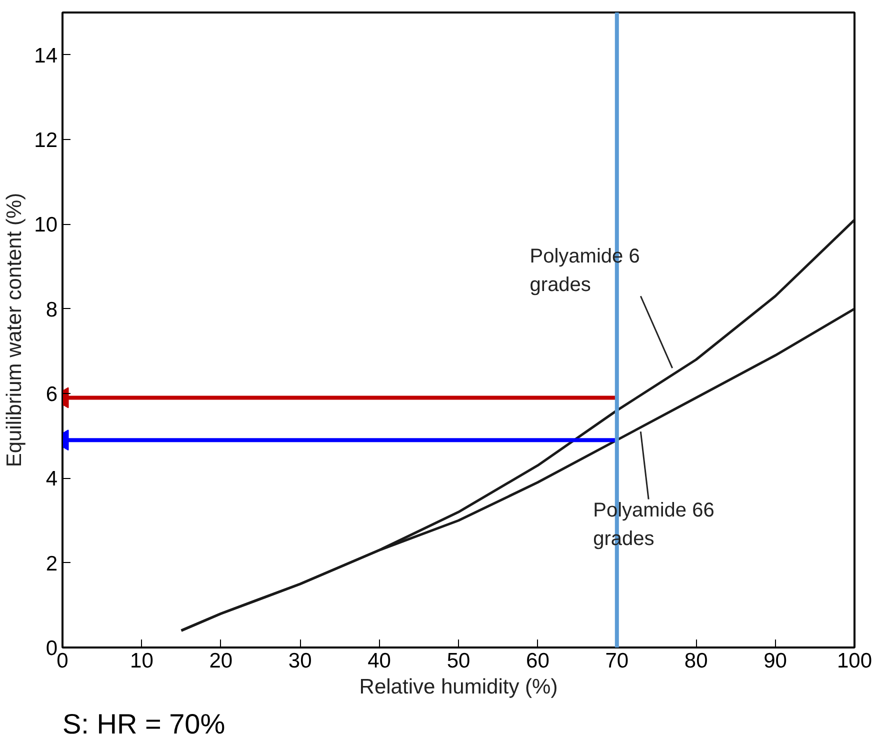 This screenshot has width=884, height=744. I want to click on x-tick-label: 90, so click(775, 661).